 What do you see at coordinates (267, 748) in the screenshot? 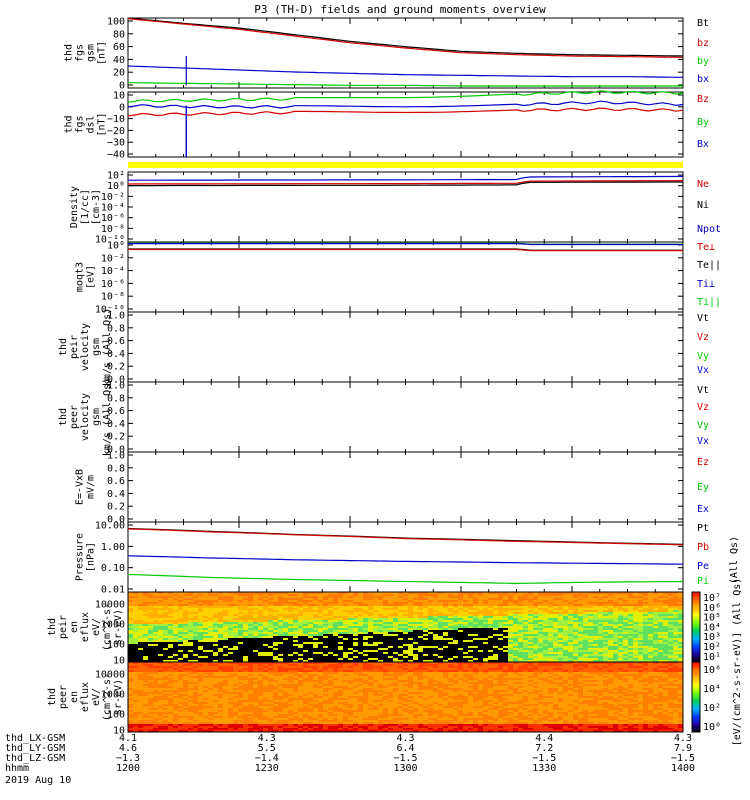
I see `xaxis-value: 5.5` at bounding box center [267, 748].